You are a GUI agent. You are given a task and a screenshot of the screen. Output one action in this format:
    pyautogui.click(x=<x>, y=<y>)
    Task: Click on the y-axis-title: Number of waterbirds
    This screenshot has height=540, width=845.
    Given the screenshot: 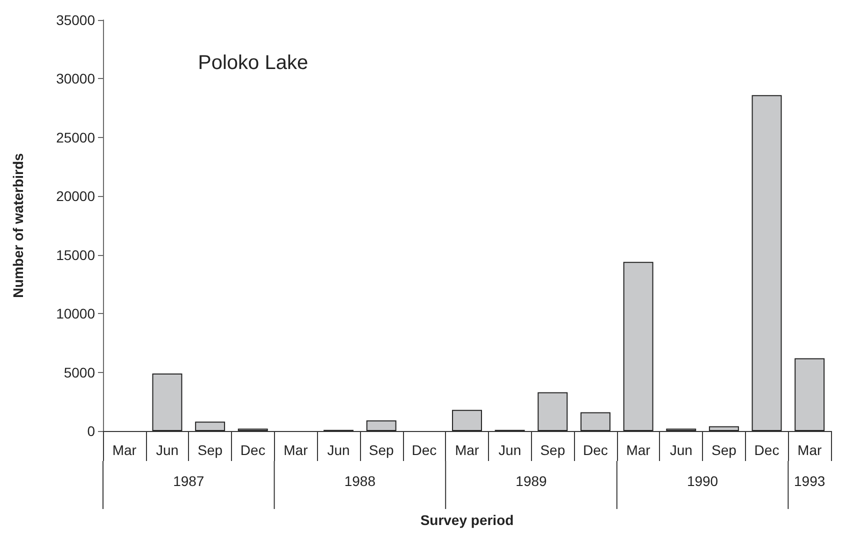 What is the action you would take?
    pyautogui.click(x=18, y=225)
    